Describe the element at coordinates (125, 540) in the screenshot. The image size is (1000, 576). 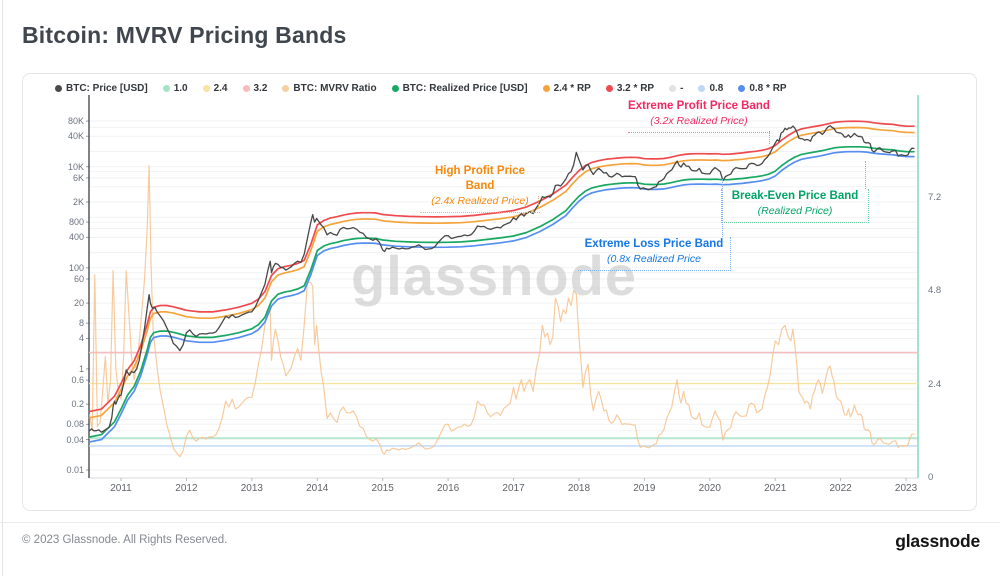
I see `copyright-text: © 2023 Glassnode. All Rights Reserved.` at that location.